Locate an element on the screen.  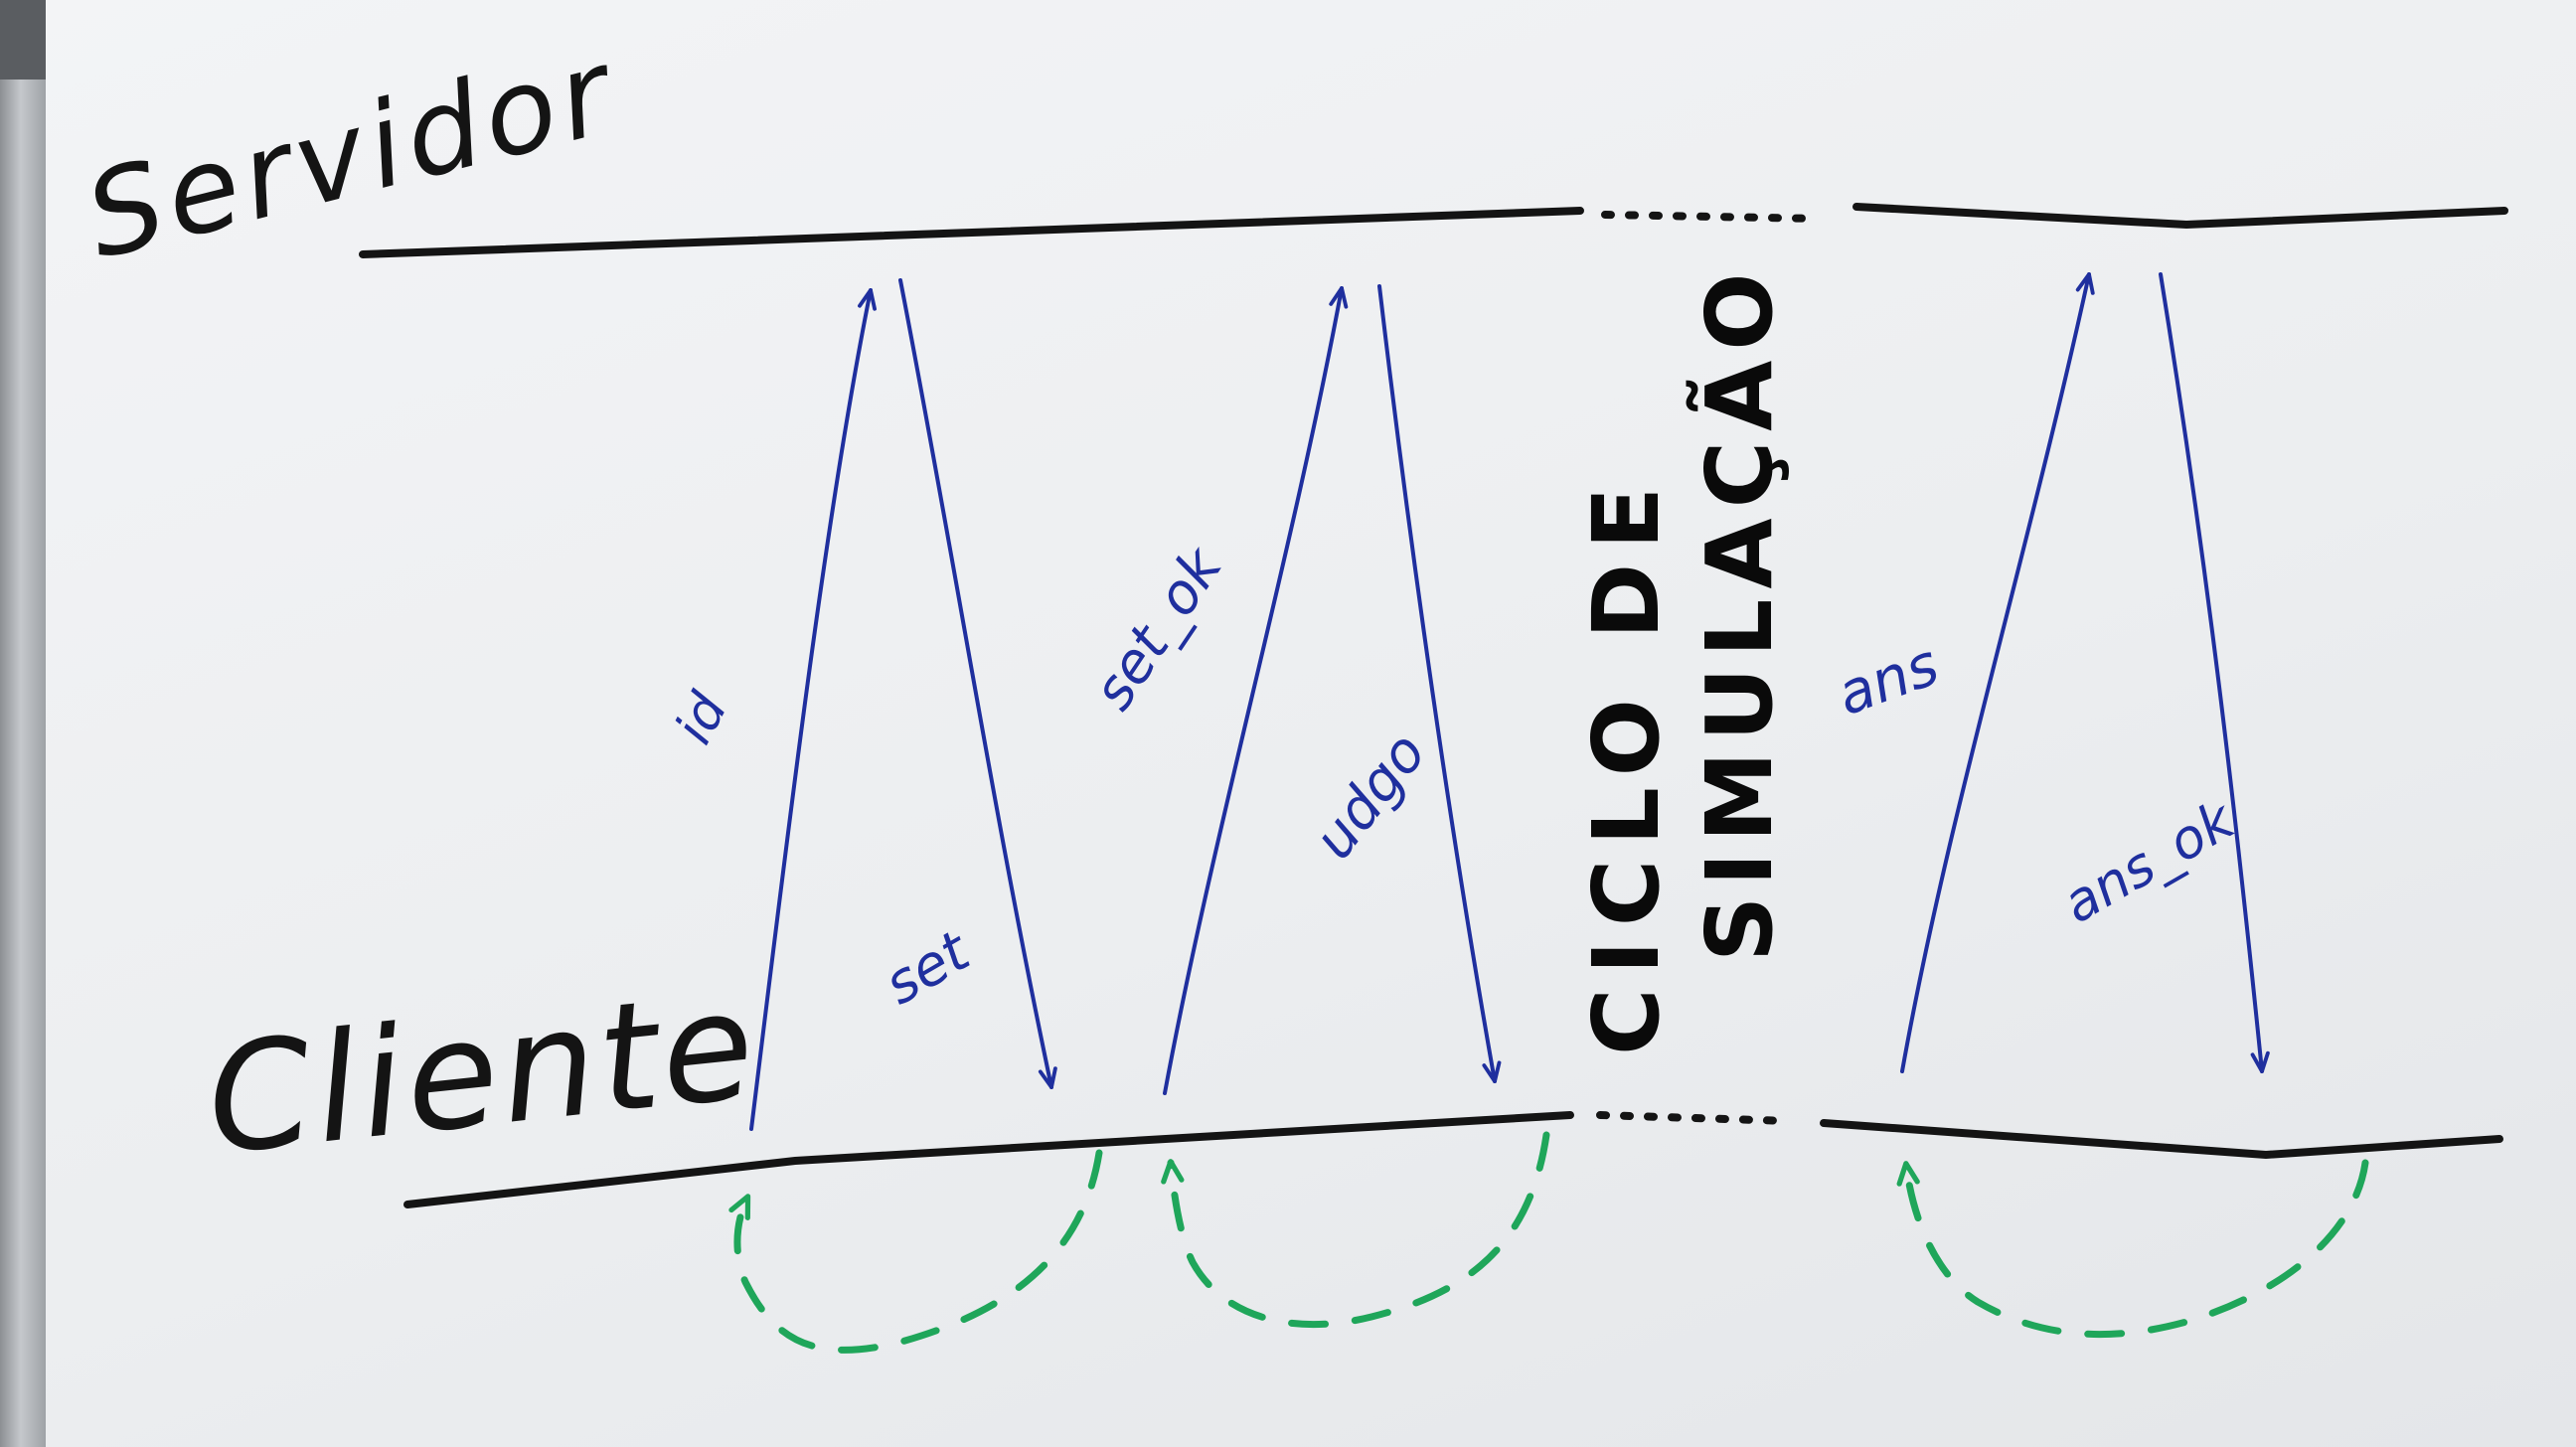
cycle-label-line2: SIMULAÇÃO is located at coordinates (1739, 613).